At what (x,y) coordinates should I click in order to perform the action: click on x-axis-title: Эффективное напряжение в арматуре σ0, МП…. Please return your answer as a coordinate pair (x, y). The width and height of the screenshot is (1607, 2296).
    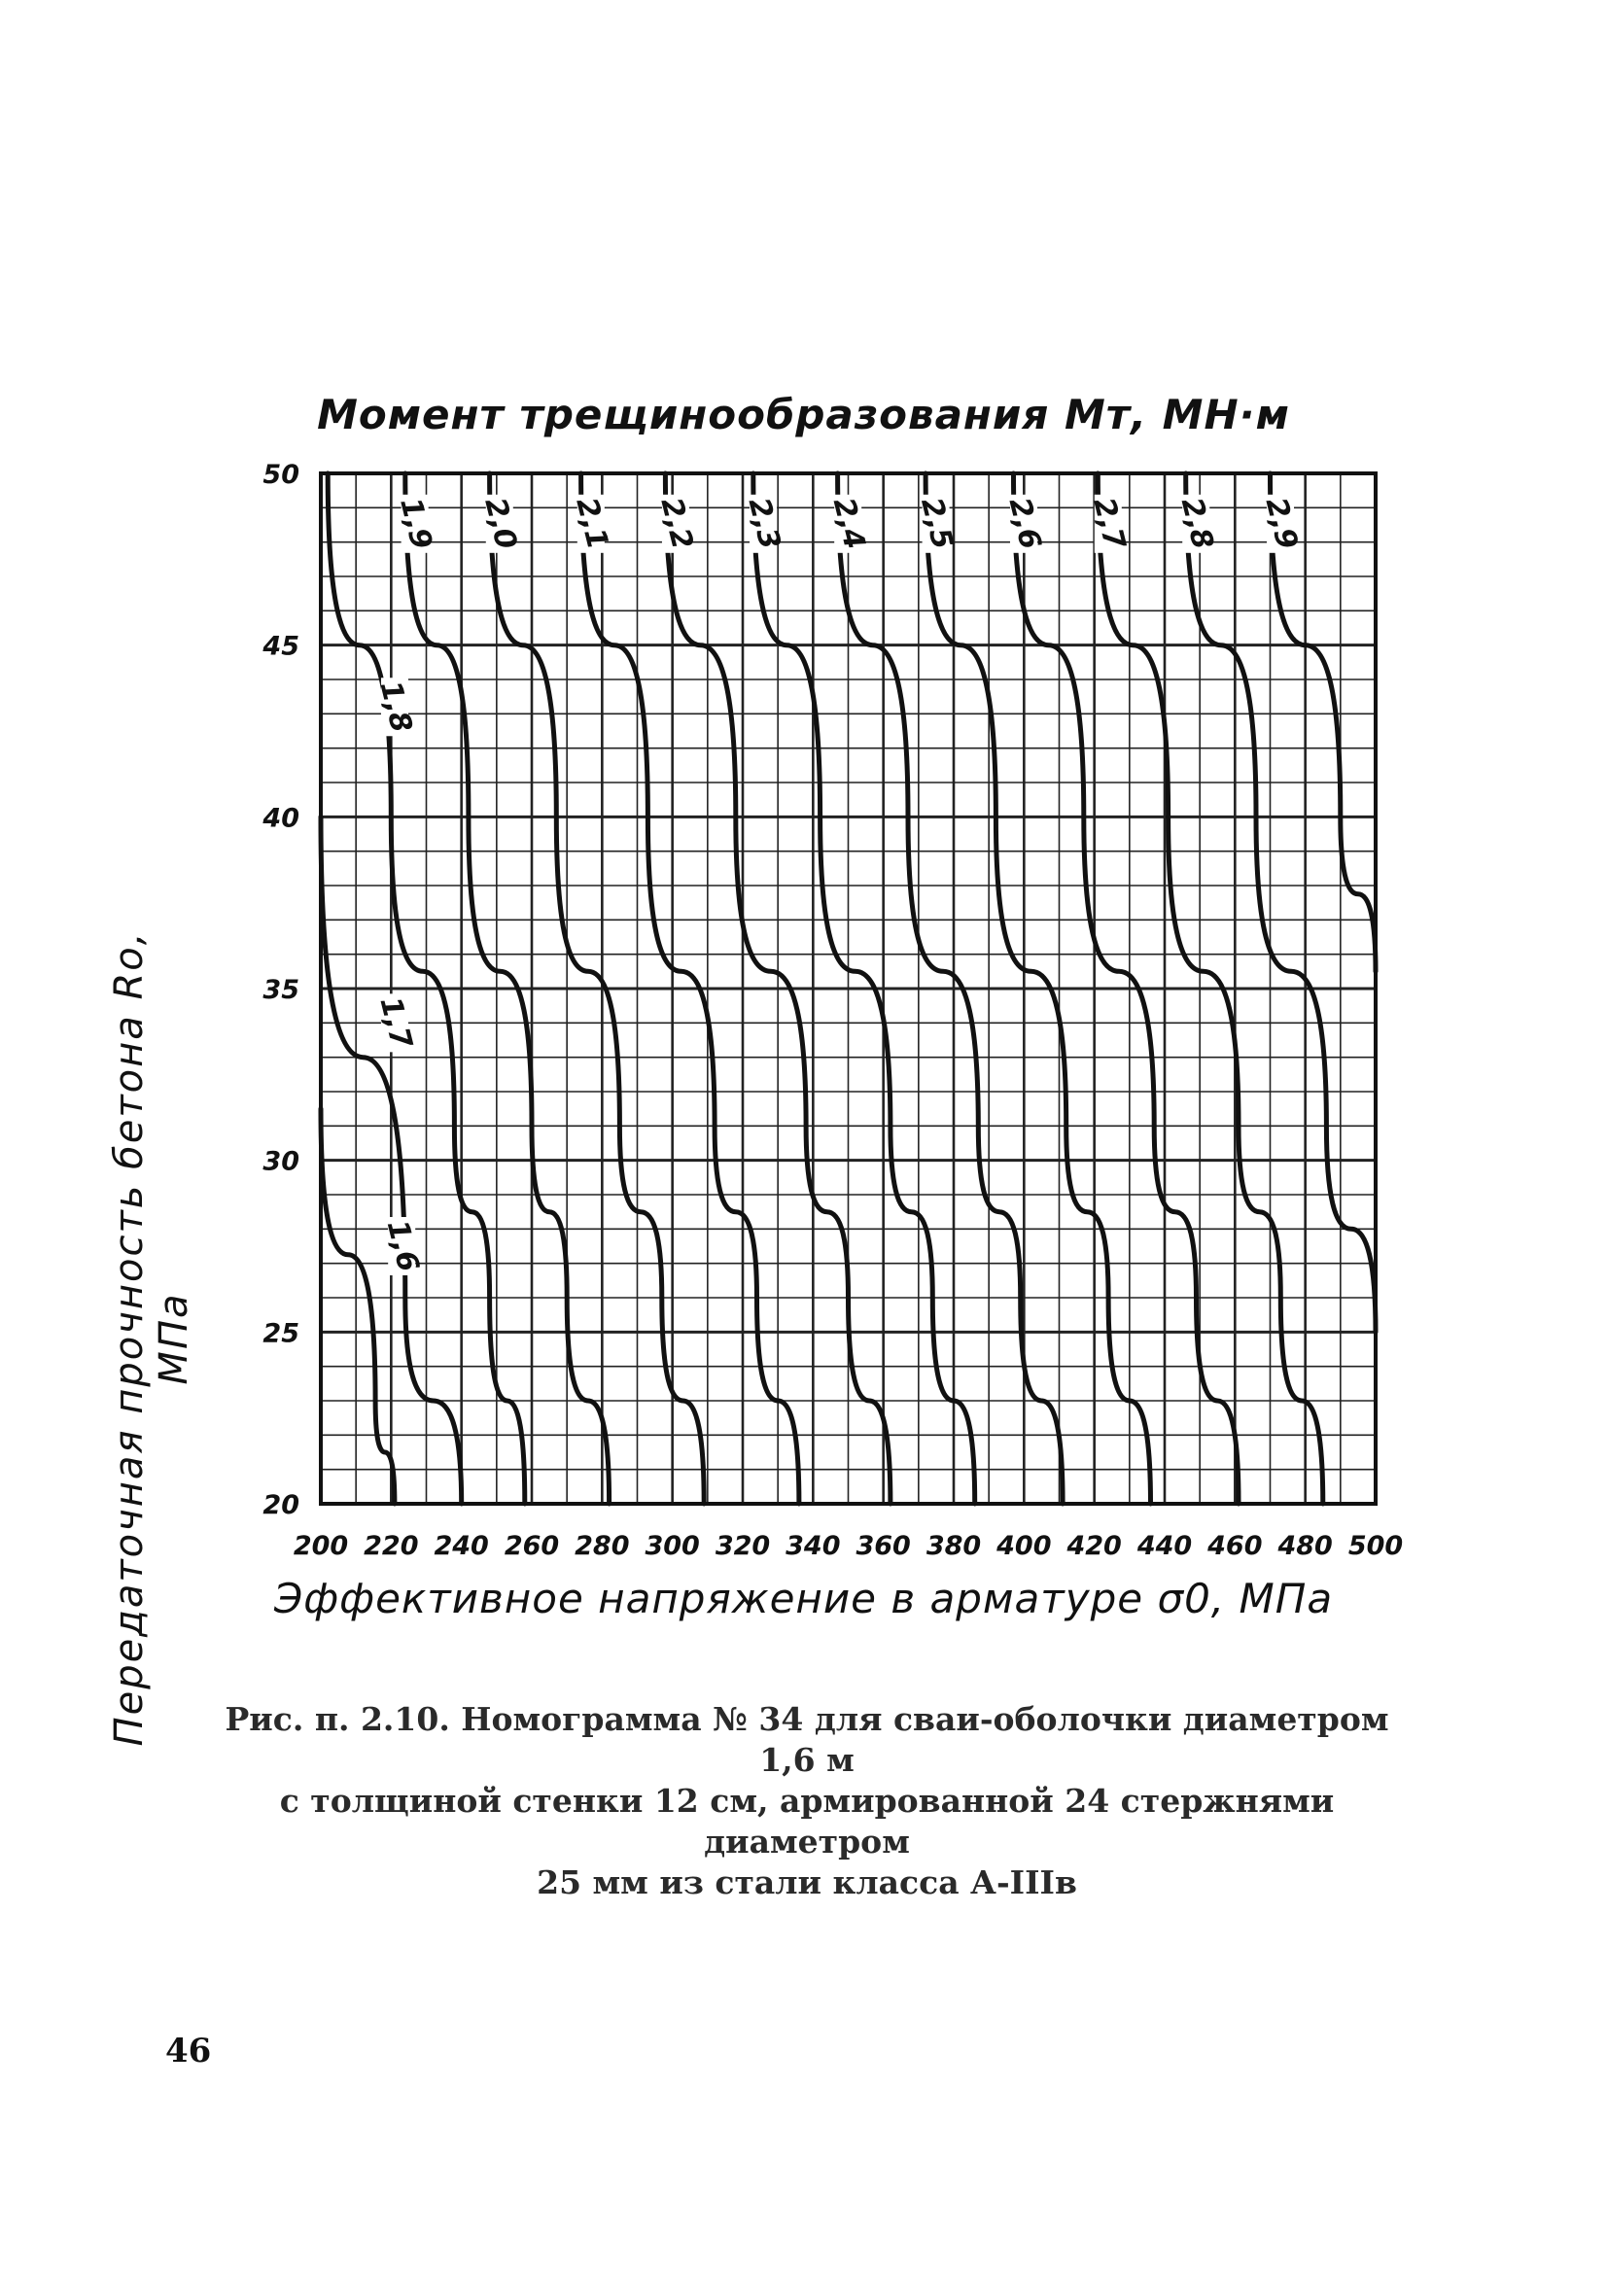
    Looking at the image, I should click on (803, 1598).